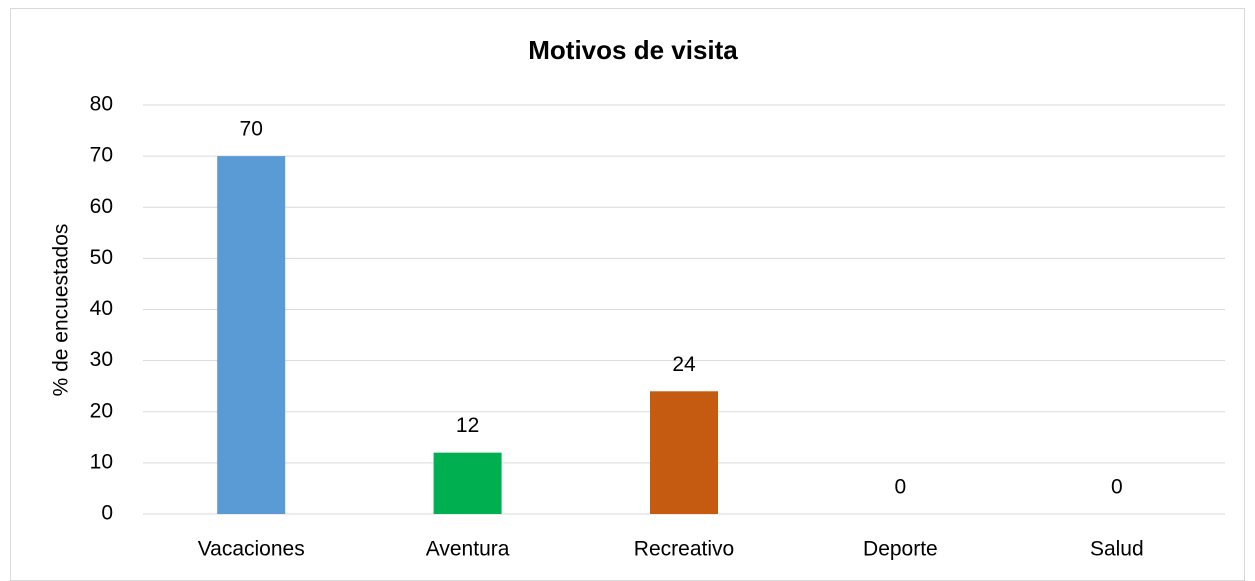 Image resolution: width=1255 pixels, height=581 pixels. Describe the element at coordinates (107, 513) in the screenshot. I see `y-tick-label: 0` at that location.